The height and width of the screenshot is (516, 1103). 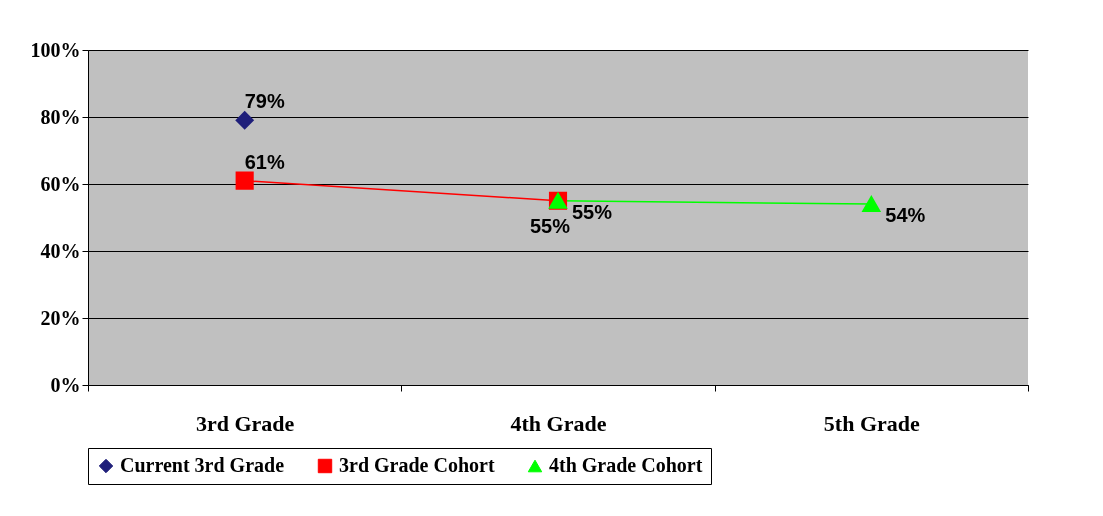 I want to click on data-label: 79%, so click(x=264, y=101).